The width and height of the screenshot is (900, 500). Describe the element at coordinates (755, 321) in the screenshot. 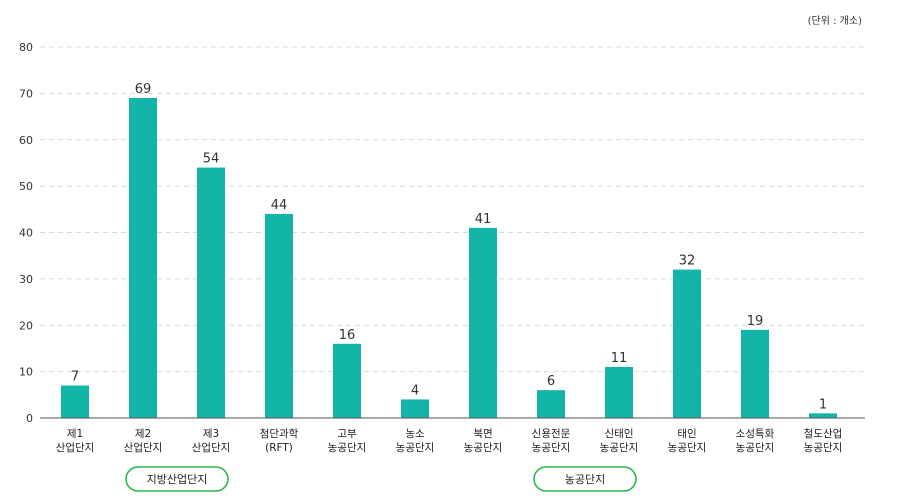

I see `data-label: 19` at that location.